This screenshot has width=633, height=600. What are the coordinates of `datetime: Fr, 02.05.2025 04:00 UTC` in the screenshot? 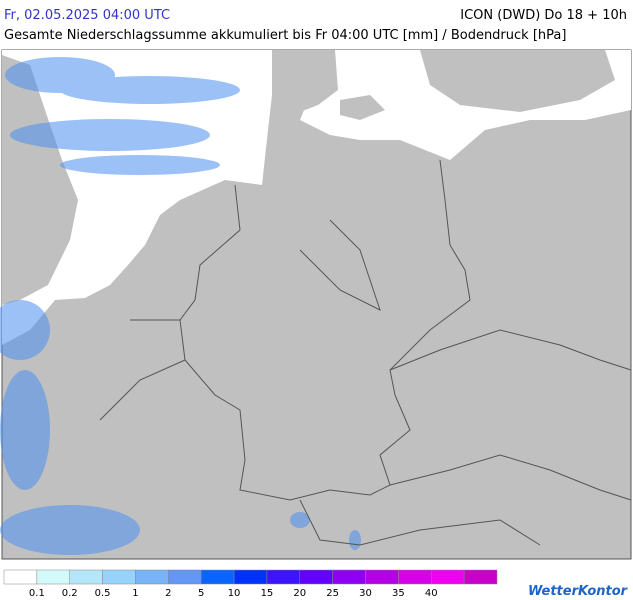 It's located at (87, 15).